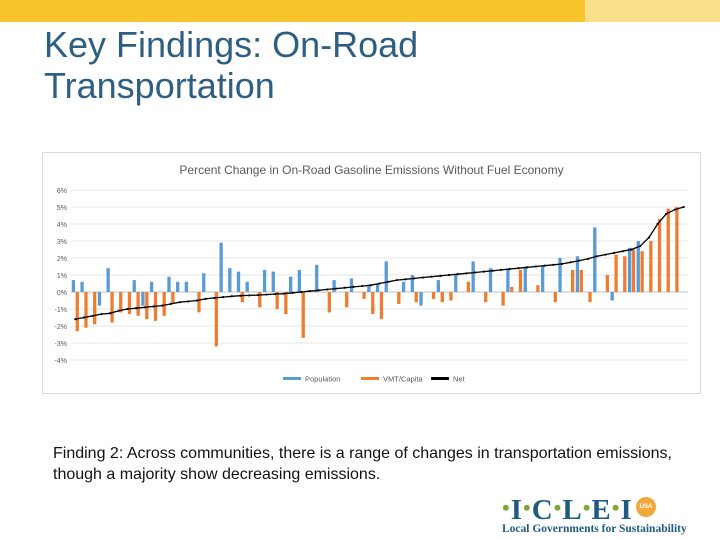 This screenshot has height=540, width=720. What do you see at coordinates (61, 310) in the screenshot?
I see `y-tick-label: -1%` at bounding box center [61, 310].